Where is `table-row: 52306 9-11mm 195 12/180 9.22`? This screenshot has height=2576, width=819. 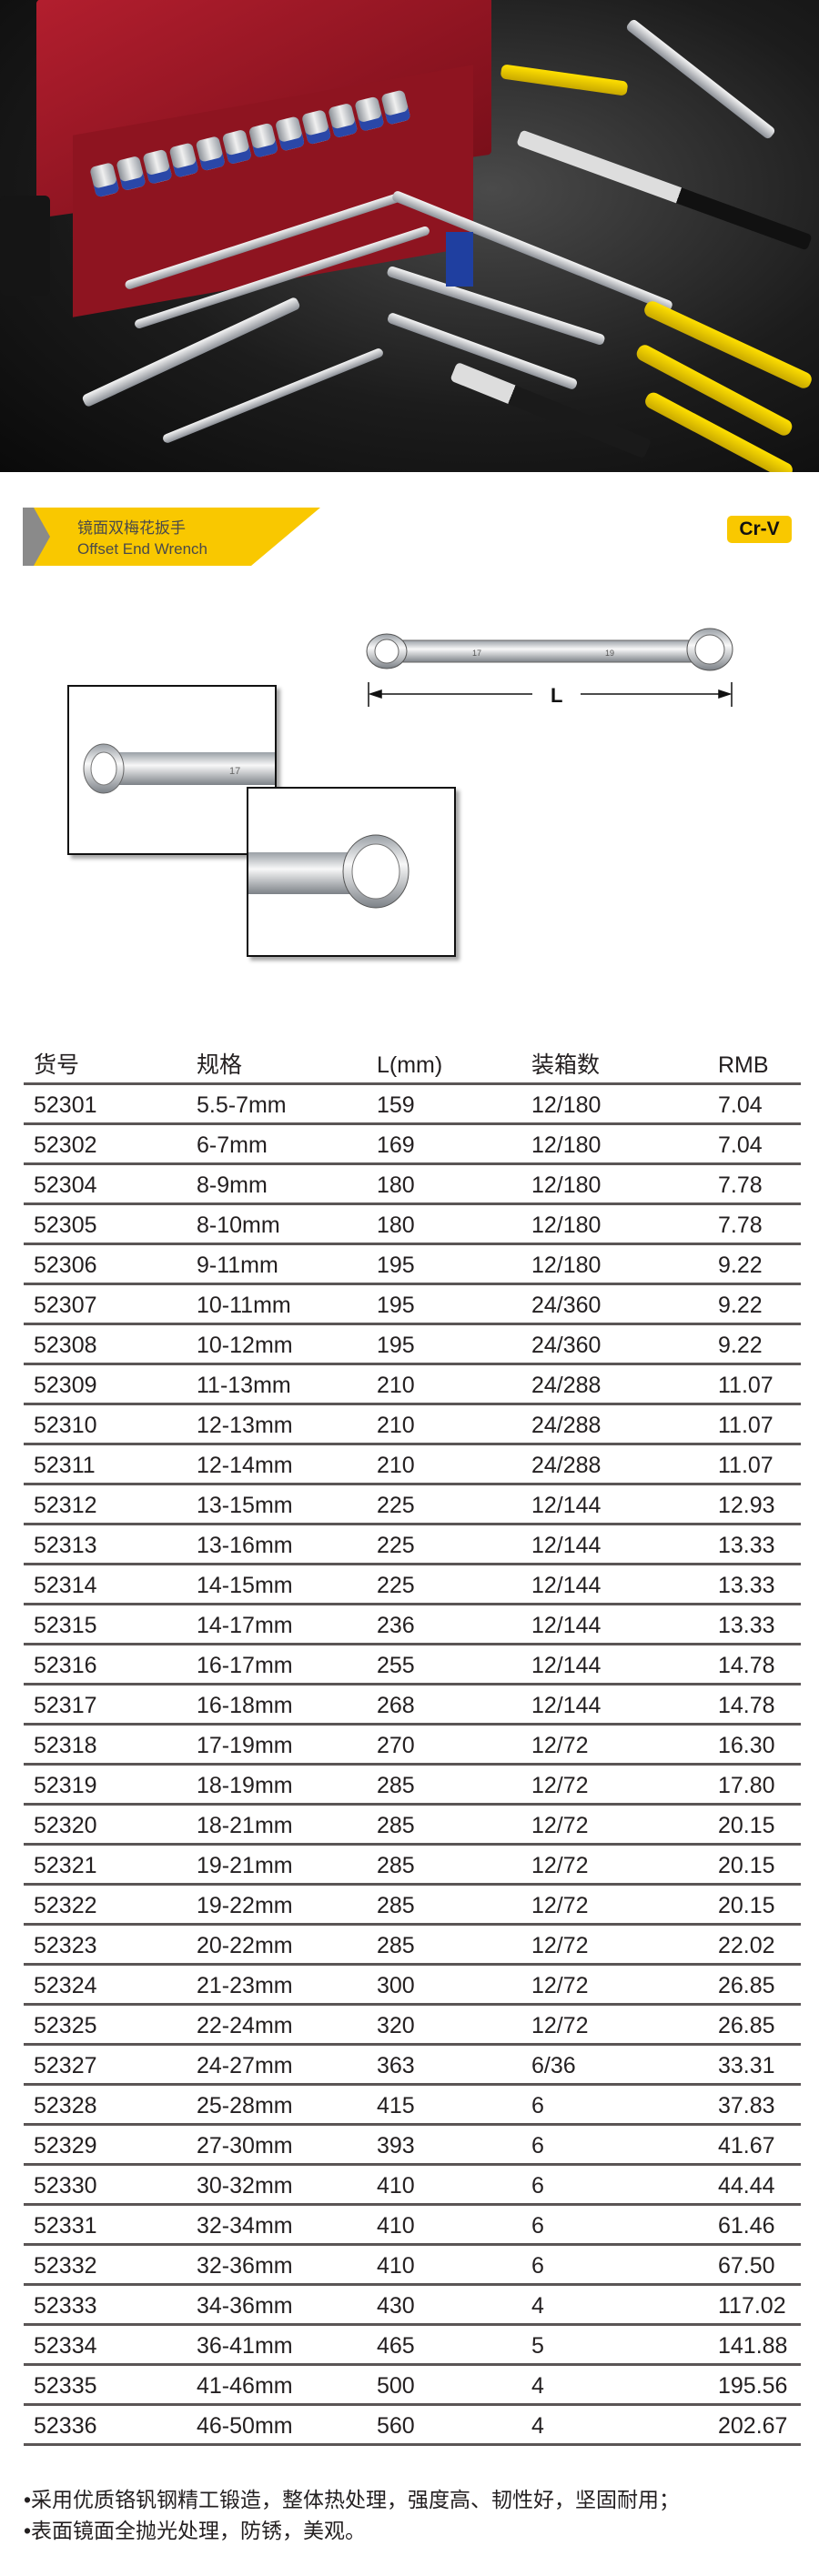
table-row: 52306 9-11mm 195 12/180 9.22 is located at coordinates (413, 1265).